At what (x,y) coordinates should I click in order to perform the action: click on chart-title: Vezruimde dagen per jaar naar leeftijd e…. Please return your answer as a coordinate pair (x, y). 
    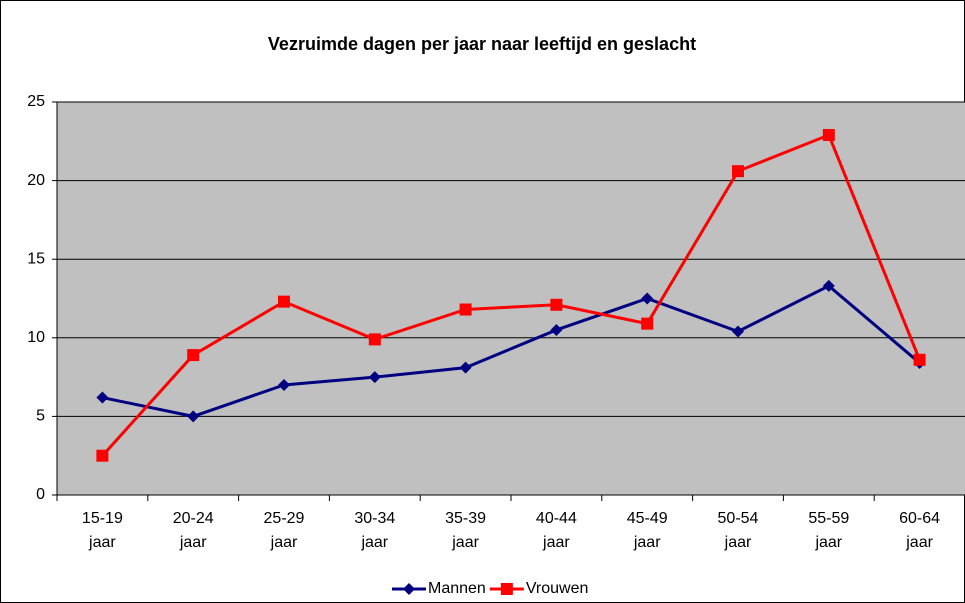
    Looking at the image, I should click on (482, 44).